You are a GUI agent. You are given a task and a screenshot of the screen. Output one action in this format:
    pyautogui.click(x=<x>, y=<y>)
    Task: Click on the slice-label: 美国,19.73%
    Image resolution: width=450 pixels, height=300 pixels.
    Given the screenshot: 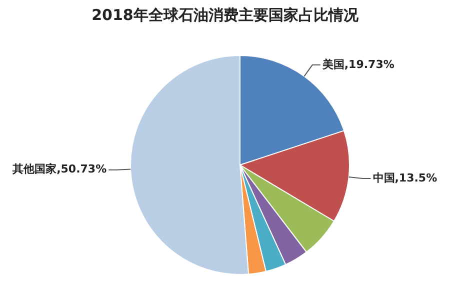 What is the action you would take?
    pyautogui.click(x=357, y=64)
    